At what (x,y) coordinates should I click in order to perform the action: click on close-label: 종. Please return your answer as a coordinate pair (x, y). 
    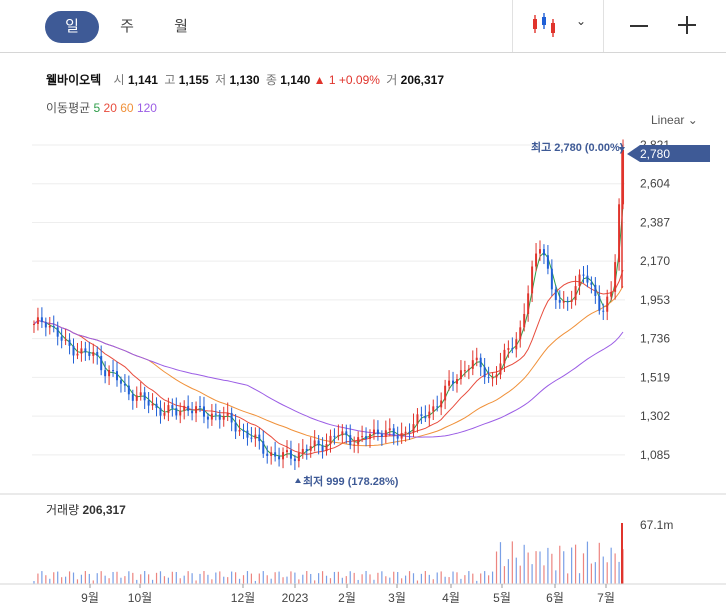
    Looking at the image, I should click on (271, 80).